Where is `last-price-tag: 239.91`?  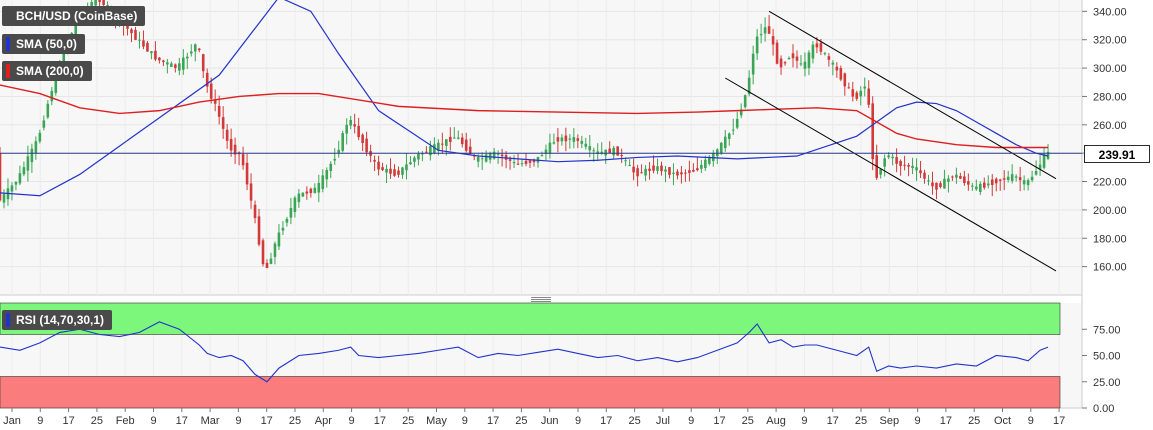 last-price-tag: 239.91 is located at coordinates (1117, 154).